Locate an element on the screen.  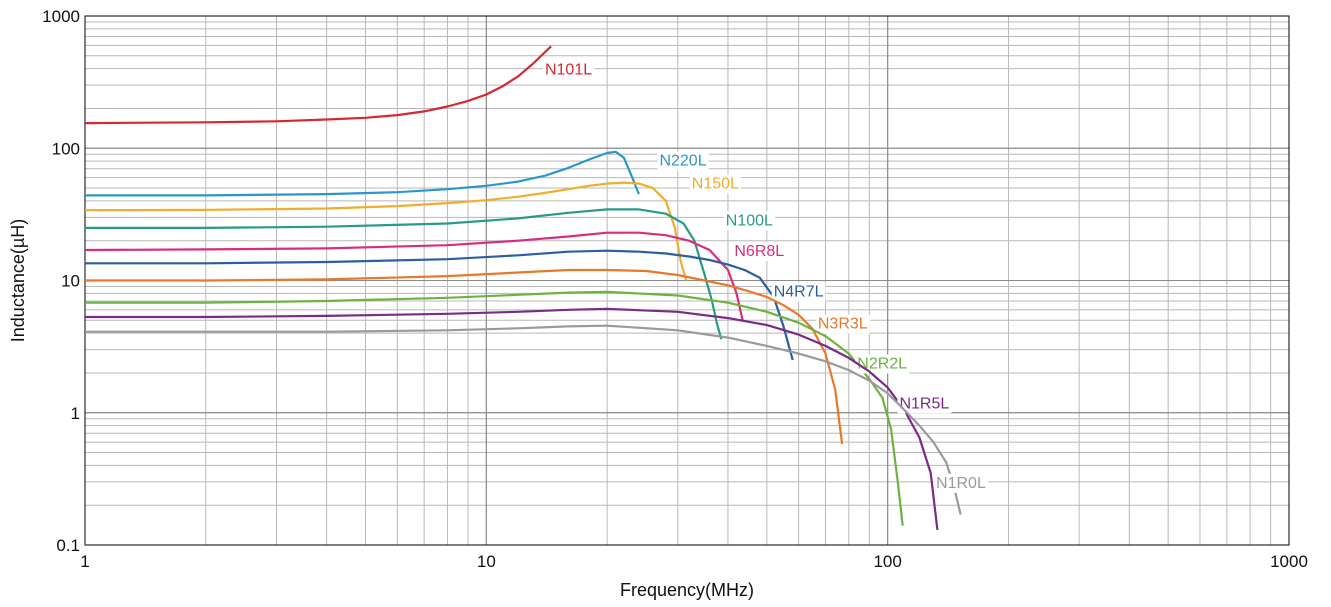
series-label: N150L is located at coordinates (715, 184).